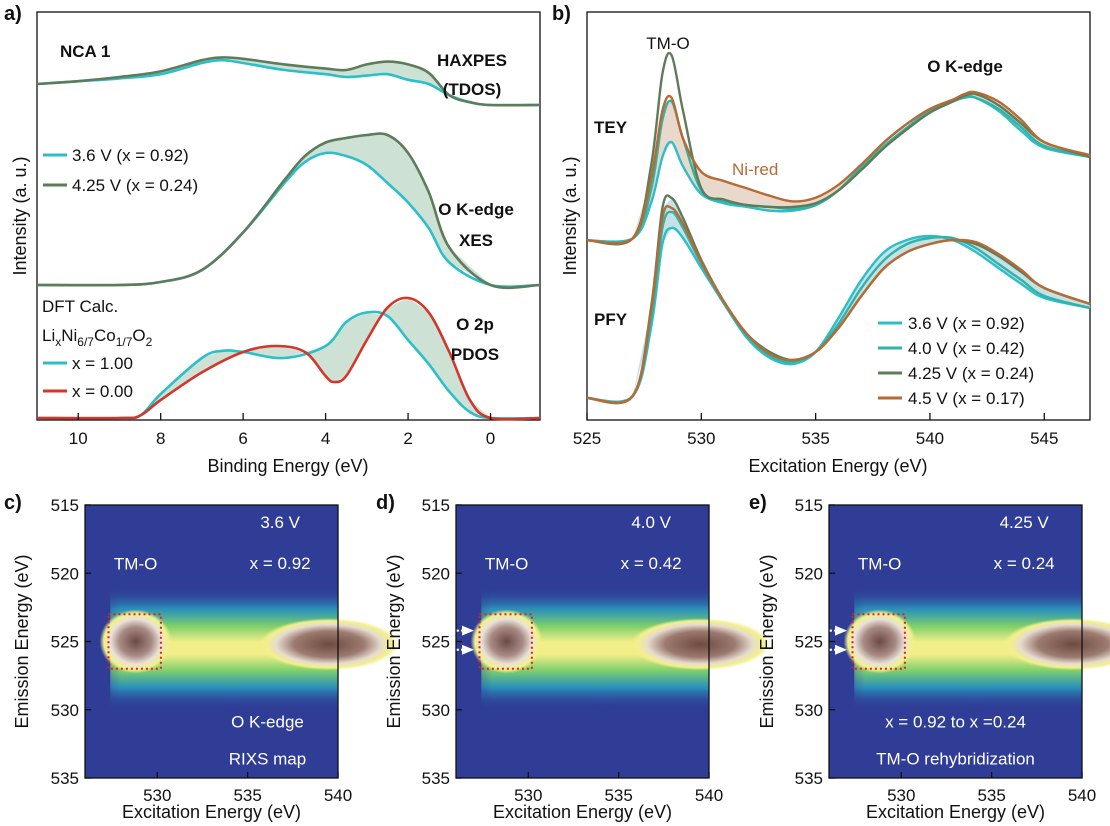 The width and height of the screenshot is (1110, 826). I want to click on panel-b-x-axis-label: Excitation Energy (eV), so click(837, 466).